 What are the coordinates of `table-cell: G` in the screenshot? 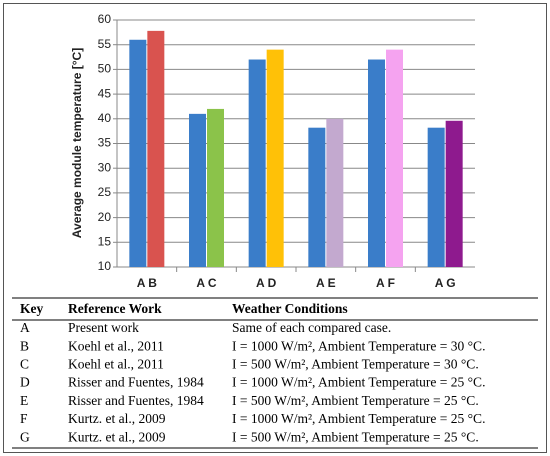 It's located at (25, 436).